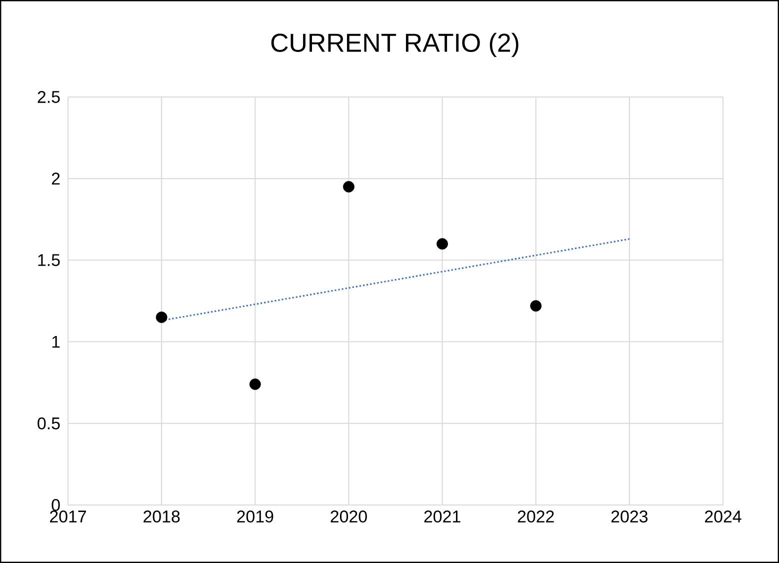 This screenshot has width=779, height=563. What do you see at coordinates (536, 516) in the screenshot?
I see `x-tick-label: 2022` at bounding box center [536, 516].